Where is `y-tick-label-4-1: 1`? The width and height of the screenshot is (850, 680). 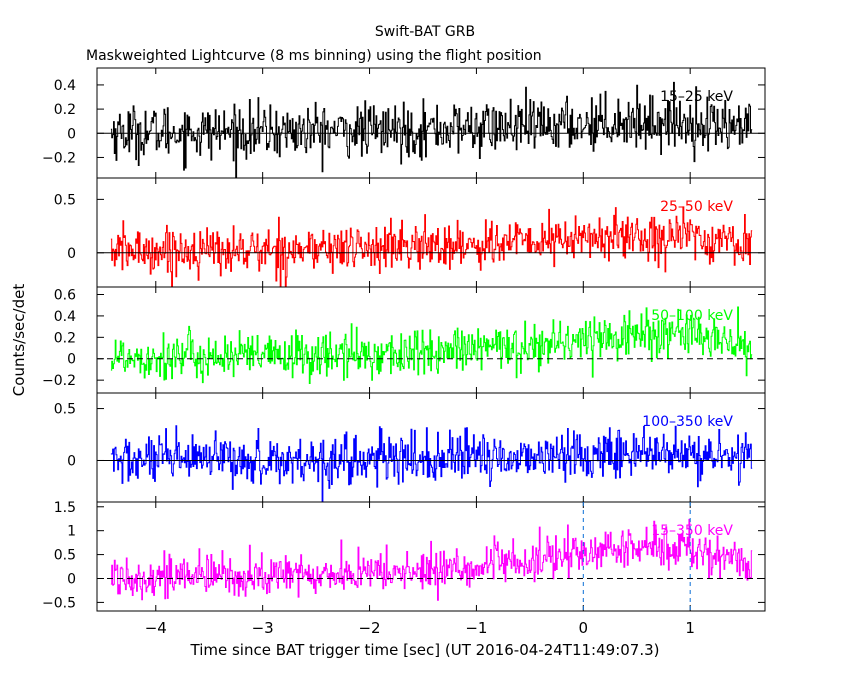
y-tick-label-4-1: 1 is located at coordinates (71, 532).